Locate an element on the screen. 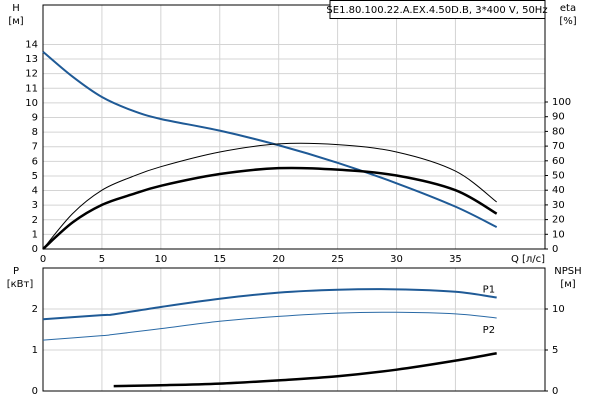 The image size is (600, 400). y2-tick-label: 80 is located at coordinates (558, 131).